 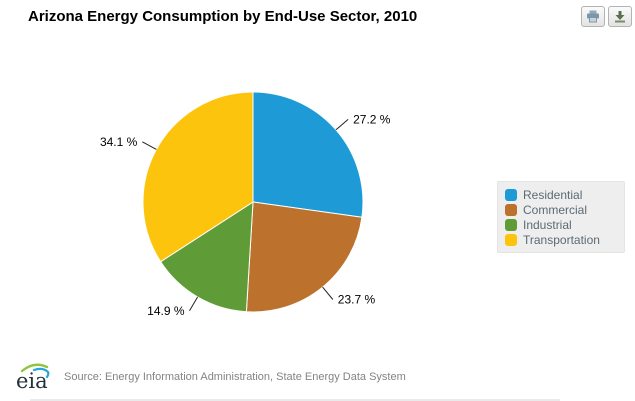 What do you see at coordinates (295, 400) in the screenshot?
I see `bottom-edge-strip` at bounding box center [295, 400].